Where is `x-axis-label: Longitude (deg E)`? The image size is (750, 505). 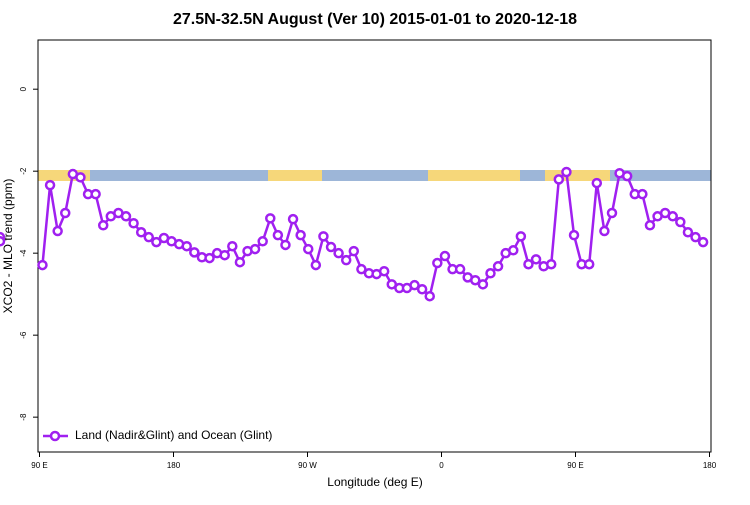
x-axis-label: Longitude (deg E) is located at coordinates (374, 482).